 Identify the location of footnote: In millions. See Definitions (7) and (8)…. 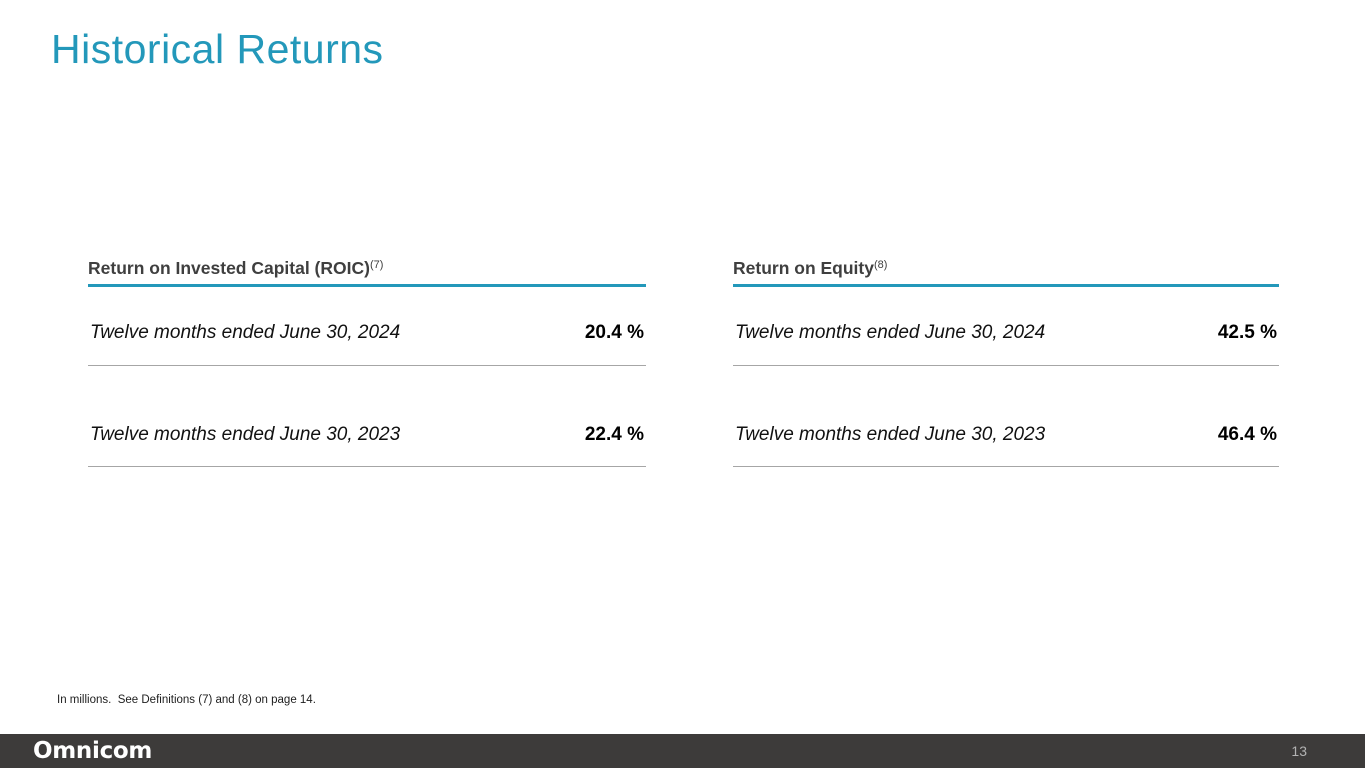
(186, 700).